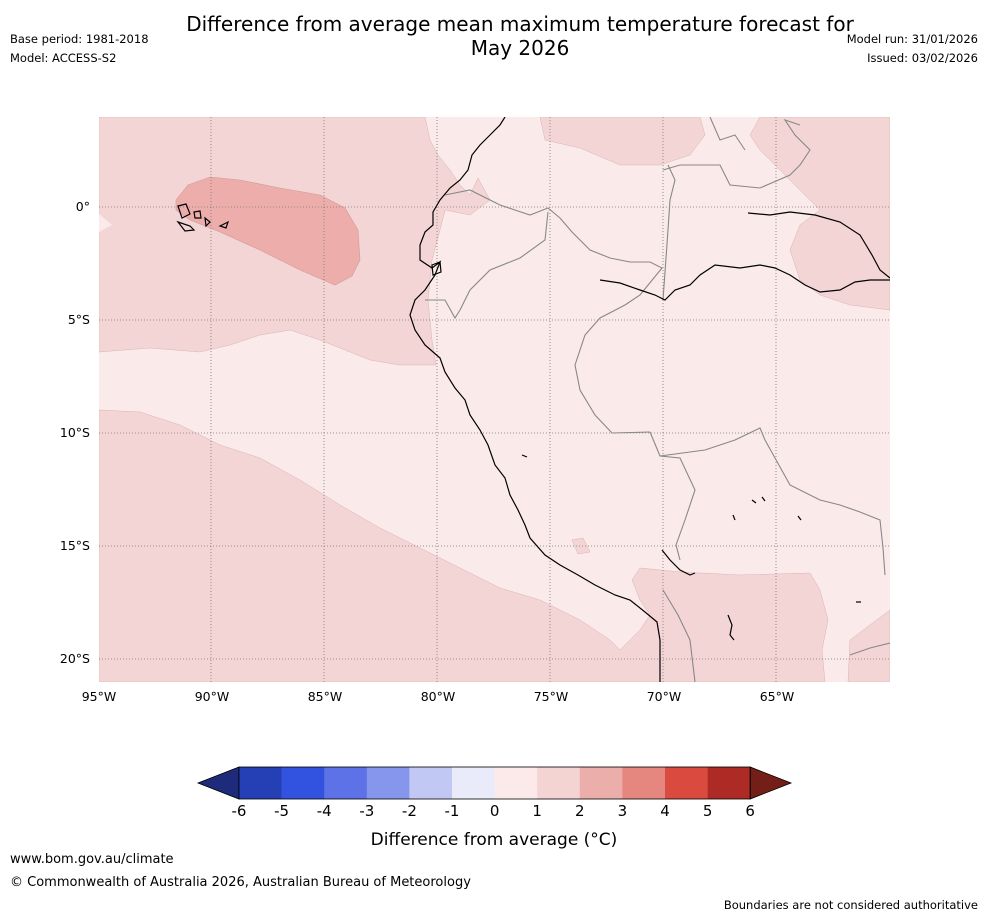 The image size is (988, 919). I want to click on colorbar-tick-label: -2, so click(409, 811).